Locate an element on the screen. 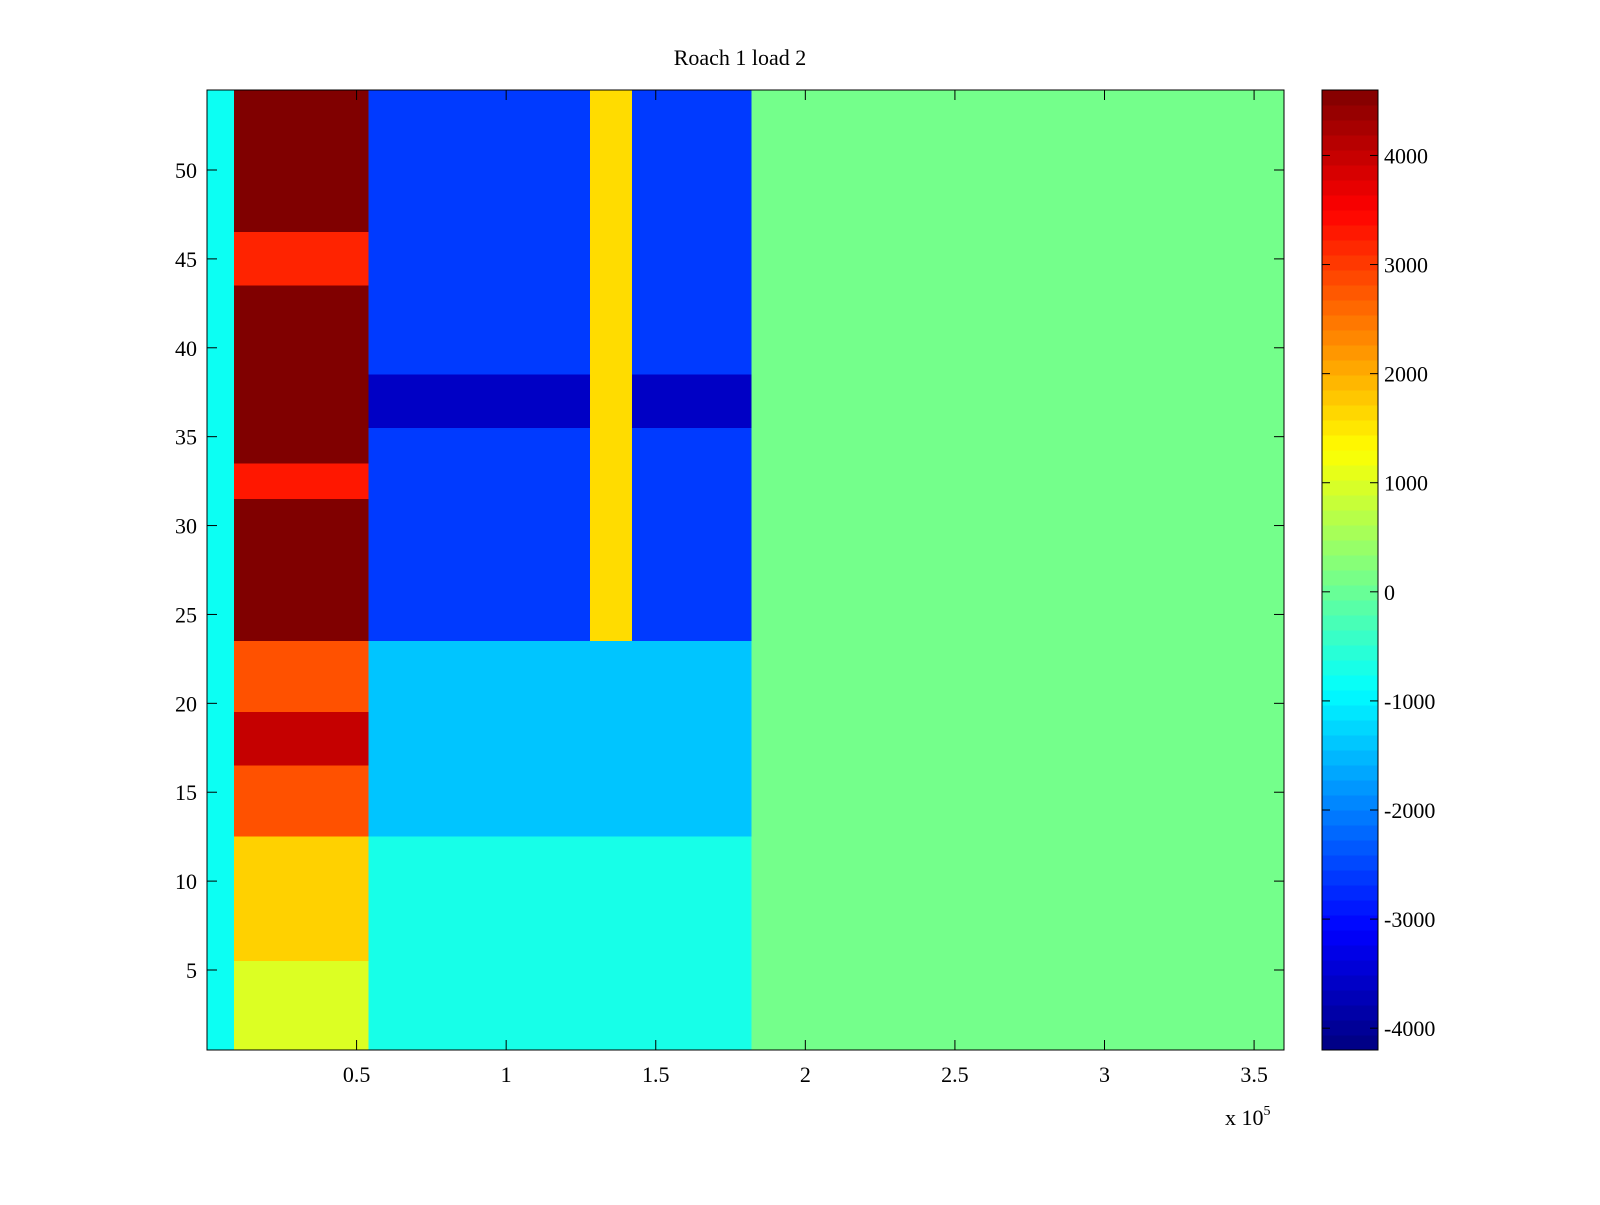 The image size is (1600, 1205). colorbar-tick-label: -4000 is located at coordinates (1409, 1028).